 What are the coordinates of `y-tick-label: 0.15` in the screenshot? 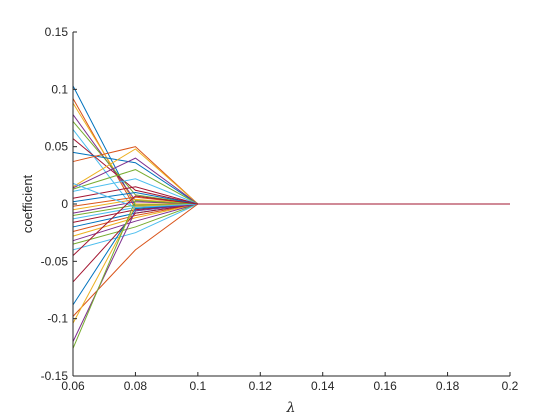 It's located at (57, 32).